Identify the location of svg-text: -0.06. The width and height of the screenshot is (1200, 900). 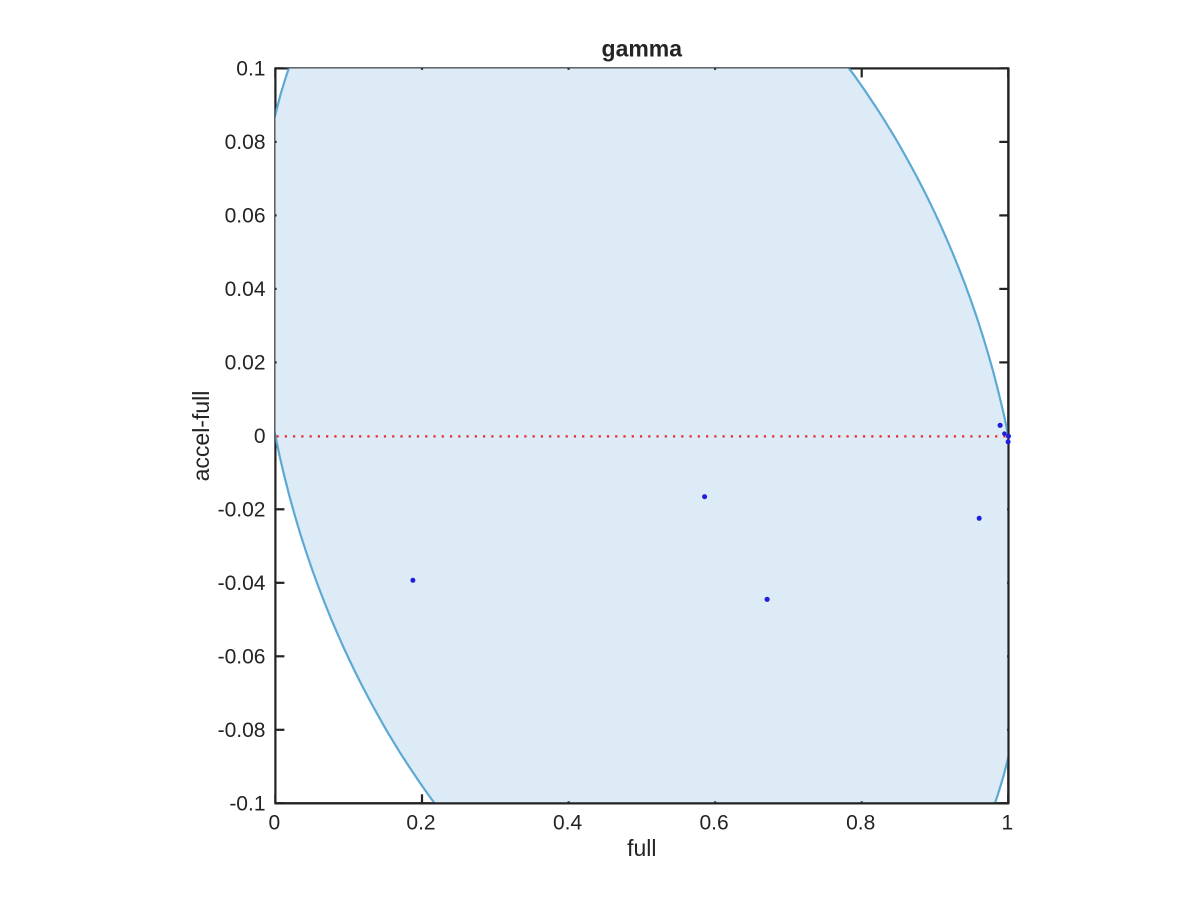
(242, 657).